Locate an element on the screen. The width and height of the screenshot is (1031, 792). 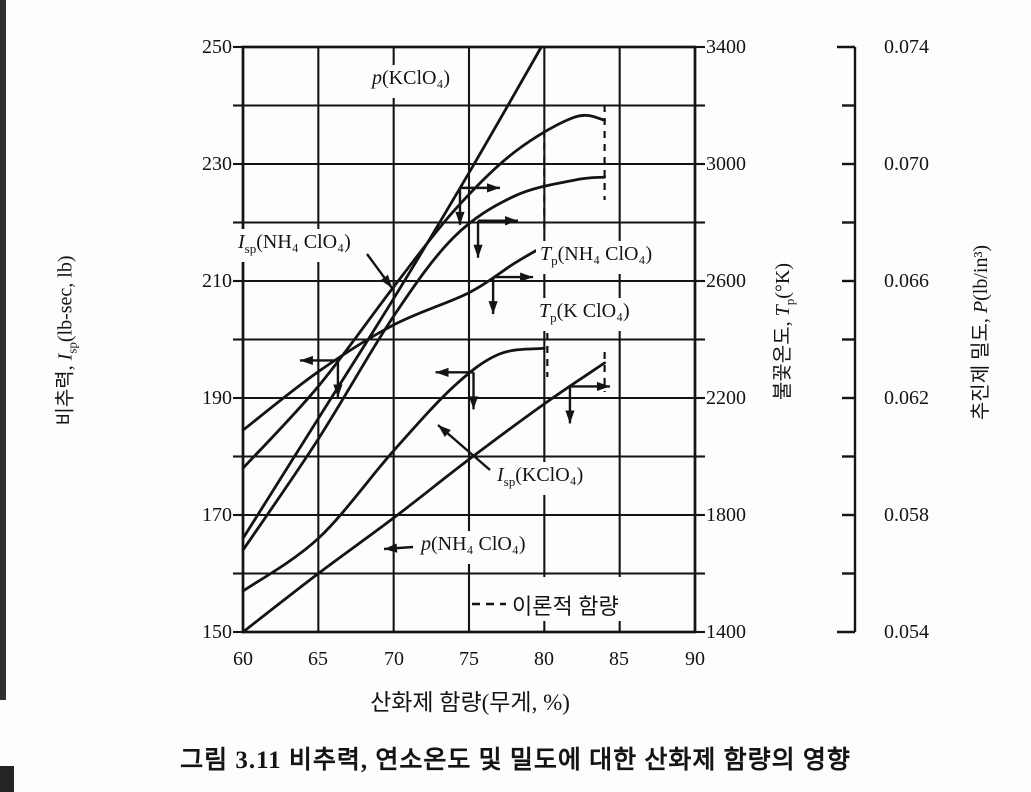
scan-corner-artifact is located at coordinates (7, 779).